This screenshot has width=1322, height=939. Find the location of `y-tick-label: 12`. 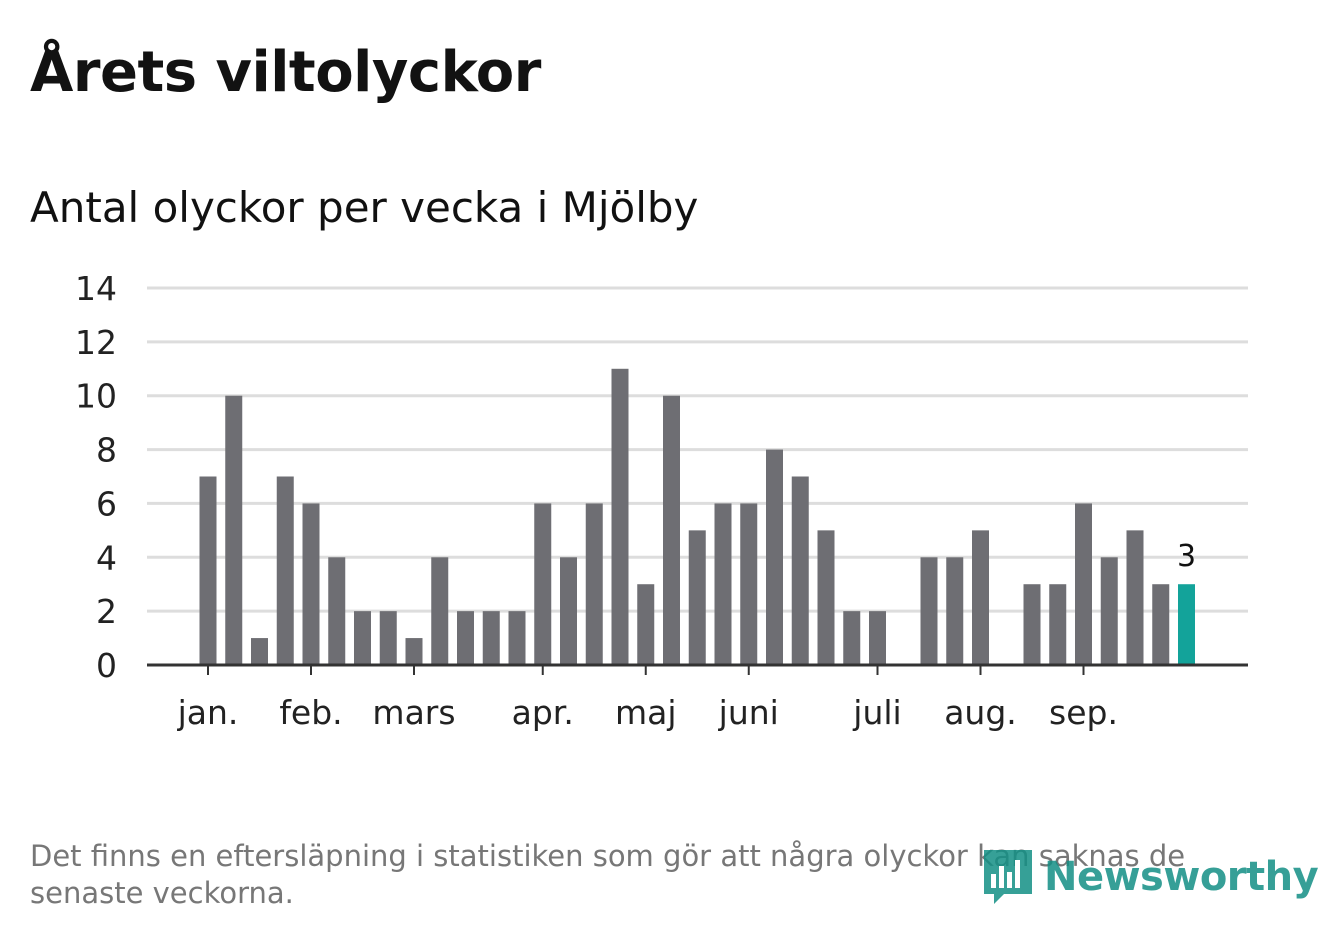

y-tick-label: 12 is located at coordinates (96, 342).